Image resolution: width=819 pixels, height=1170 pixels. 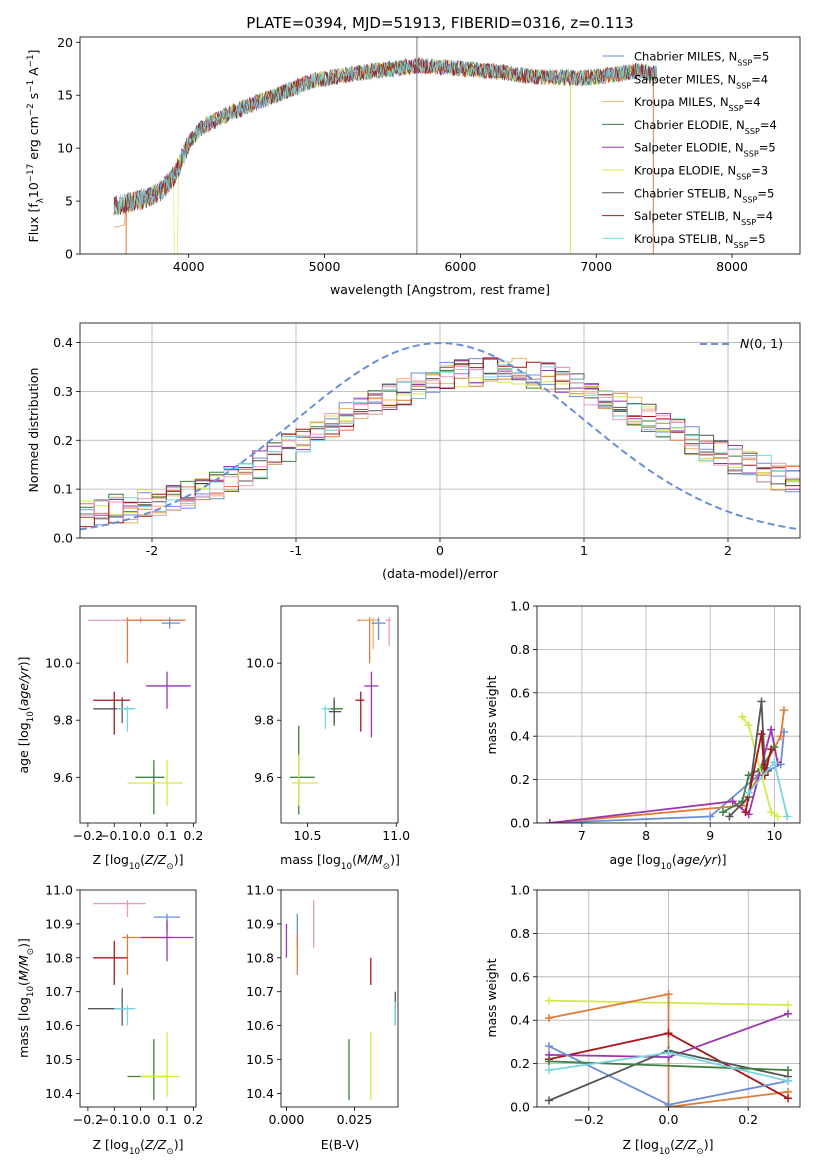 What do you see at coordinates (440, 573) in the screenshot?
I see `x-axis-label: (data-model)/error` at bounding box center [440, 573].